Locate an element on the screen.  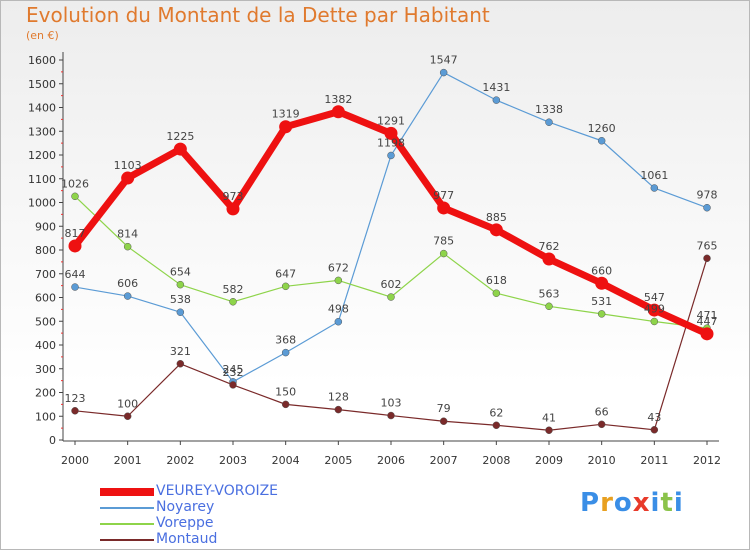
y-tick-label: 1300 is located at coordinates (42, 131).